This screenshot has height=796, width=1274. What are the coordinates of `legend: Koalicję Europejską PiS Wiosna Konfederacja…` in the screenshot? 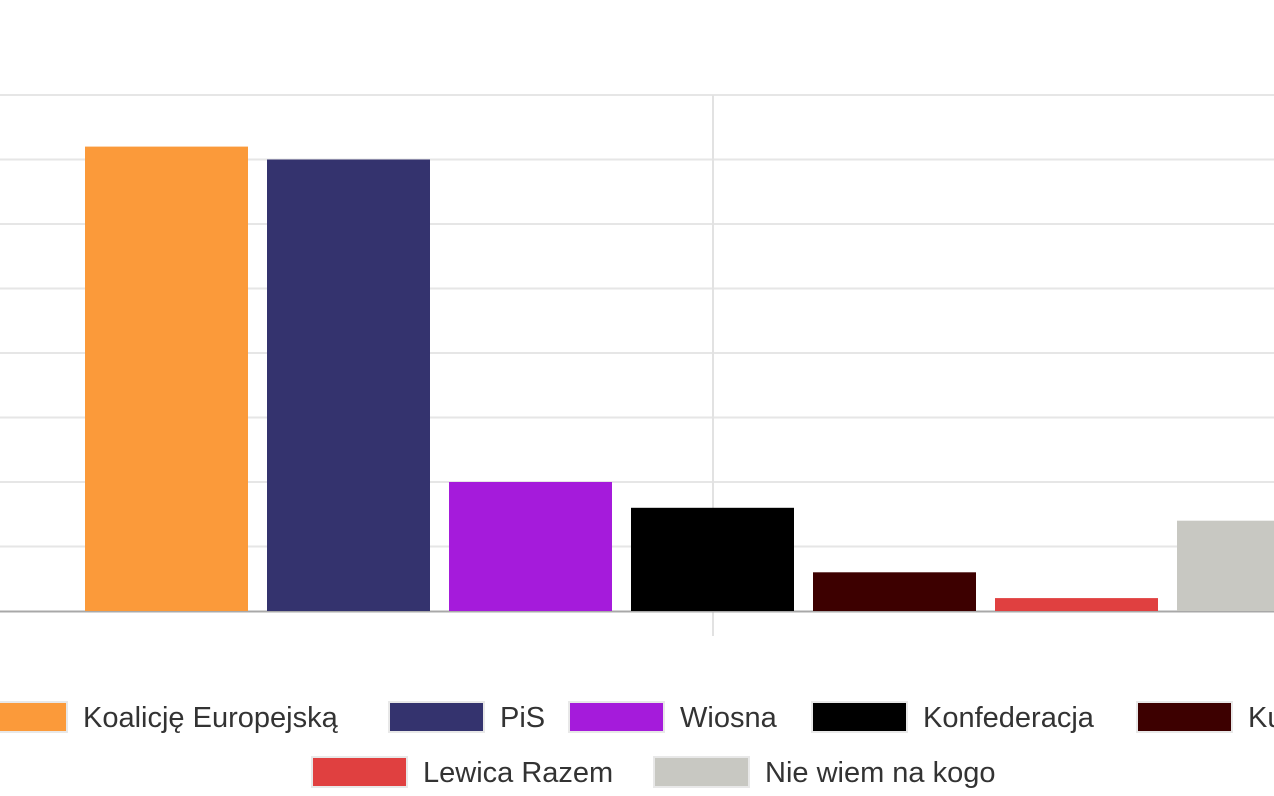 It's located at (637, 745).